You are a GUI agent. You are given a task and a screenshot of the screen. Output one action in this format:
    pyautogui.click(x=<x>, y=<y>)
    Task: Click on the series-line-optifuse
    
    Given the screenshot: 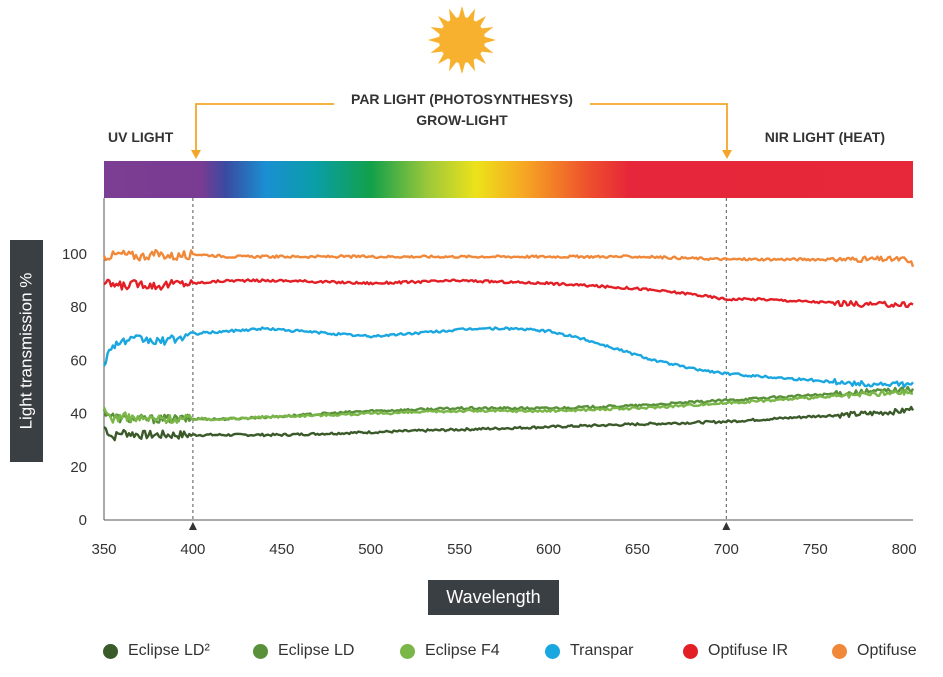 What is the action you would take?
    pyautogui.click(x=508, y=258)
    